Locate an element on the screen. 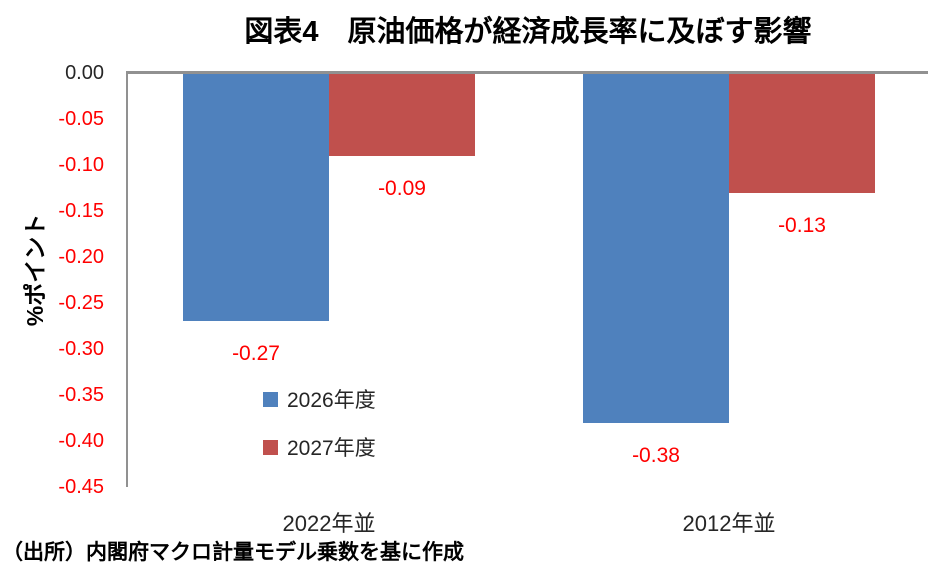 This screenshot has height=568, width=933. legend-item: 2026年度 is located at coordinates (319, 399).